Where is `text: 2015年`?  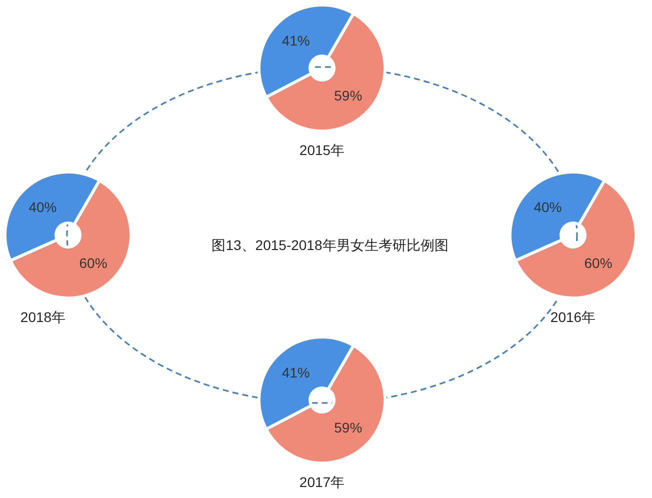
text: 2015年 is located at coordinates (322, 150).